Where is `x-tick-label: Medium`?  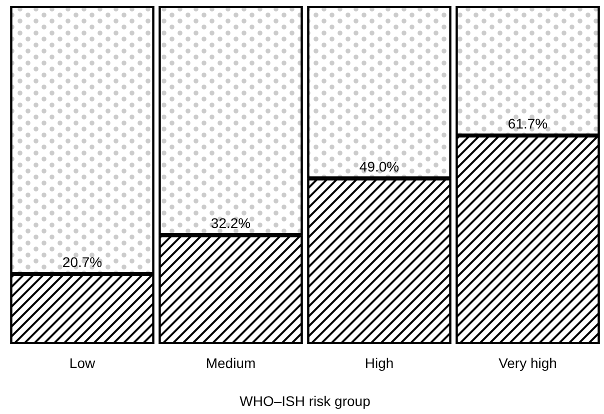
x-tick-label: Medium is located at coordinates (231, 363).